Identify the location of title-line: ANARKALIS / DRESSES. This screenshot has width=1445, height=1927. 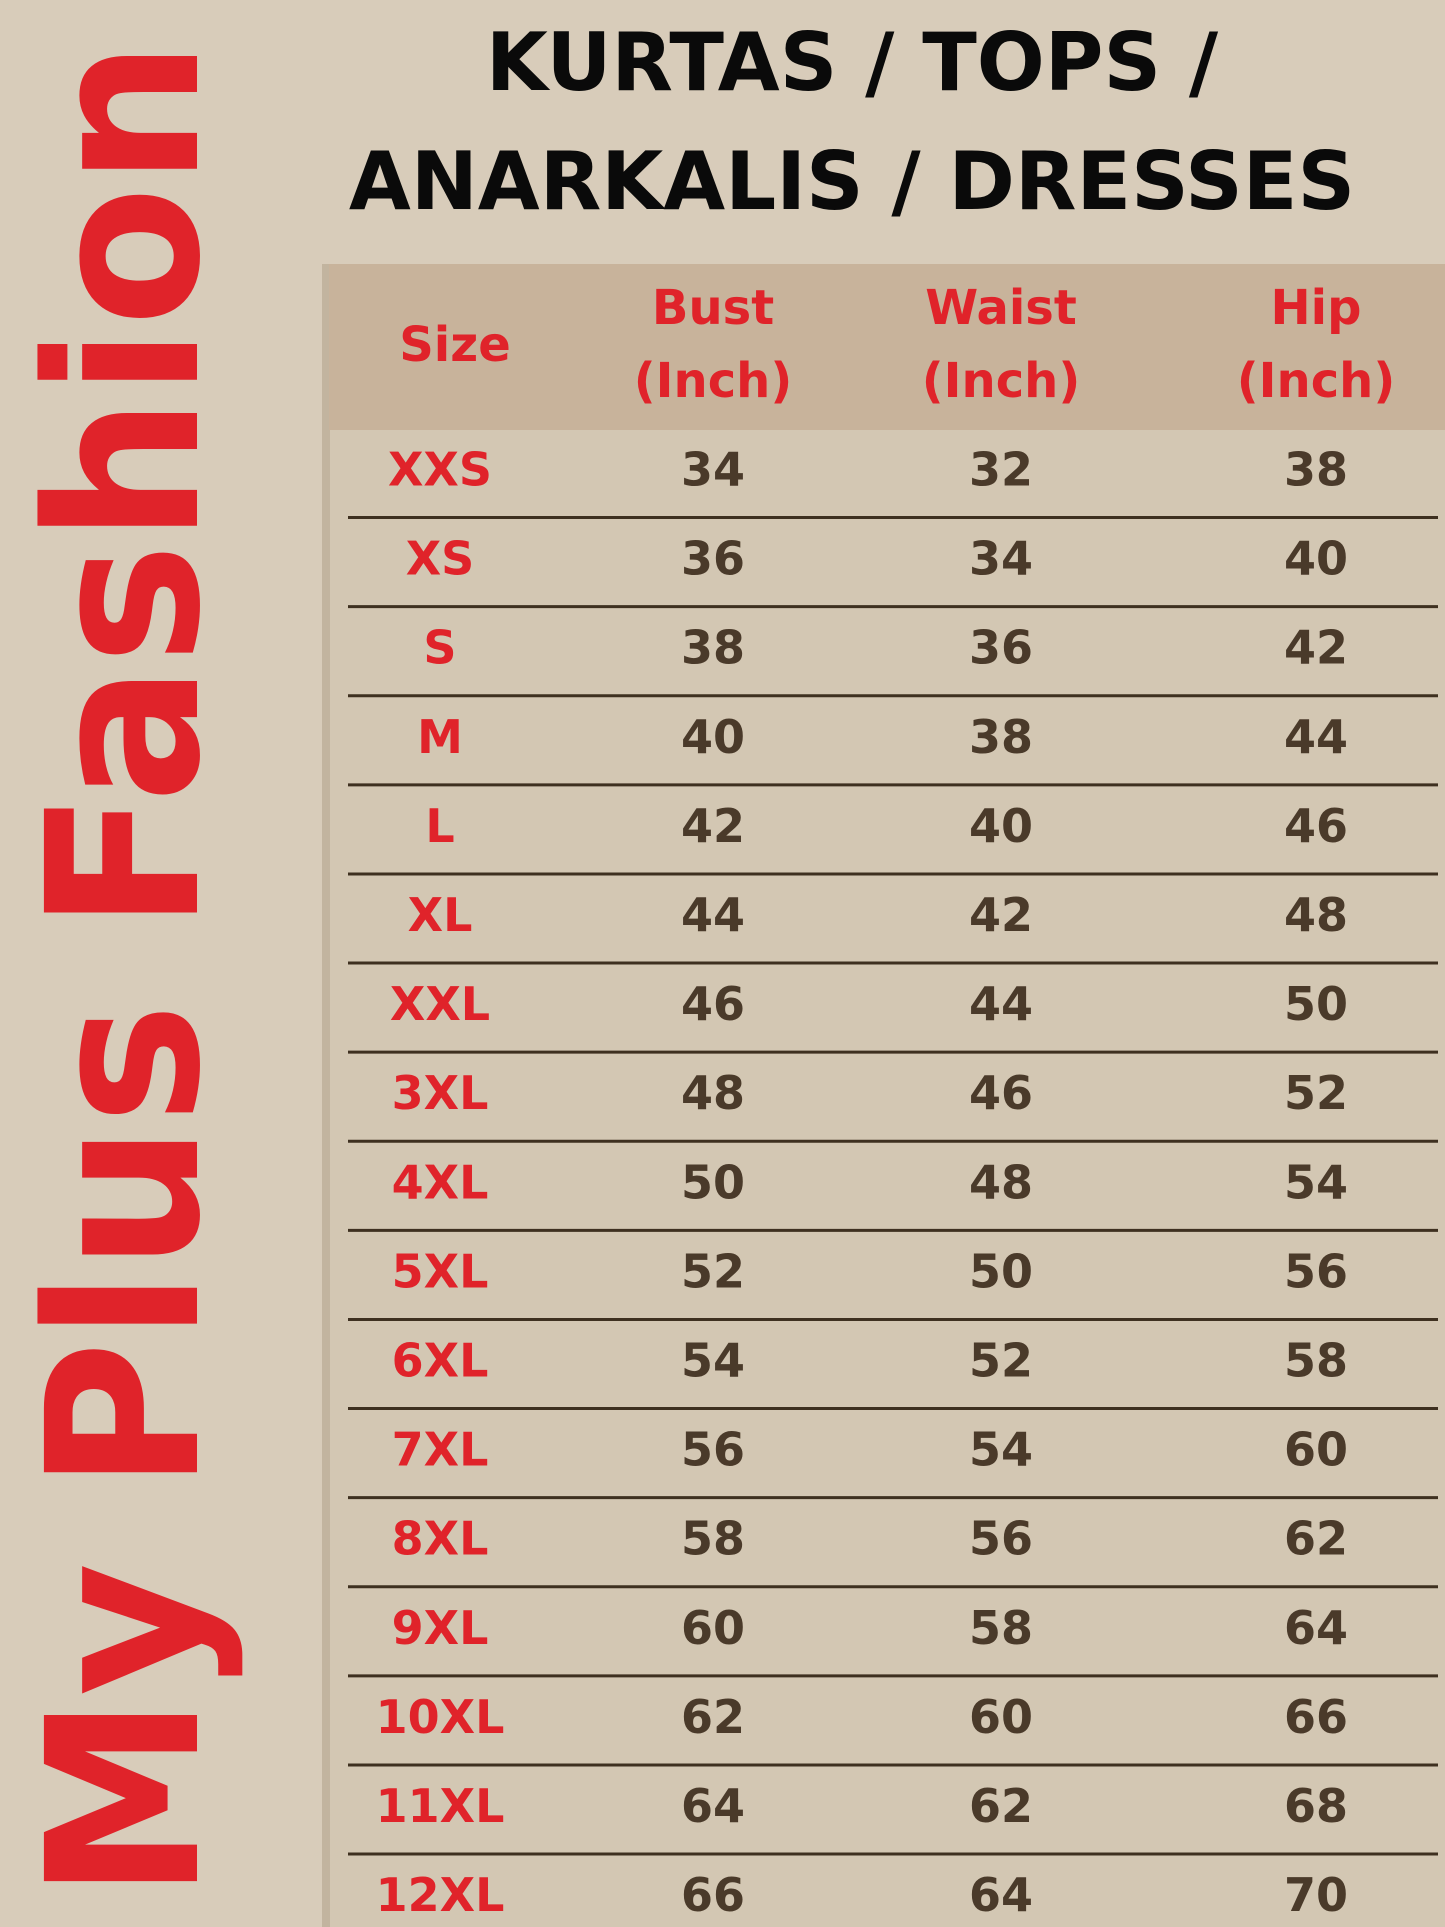
(852, 181).